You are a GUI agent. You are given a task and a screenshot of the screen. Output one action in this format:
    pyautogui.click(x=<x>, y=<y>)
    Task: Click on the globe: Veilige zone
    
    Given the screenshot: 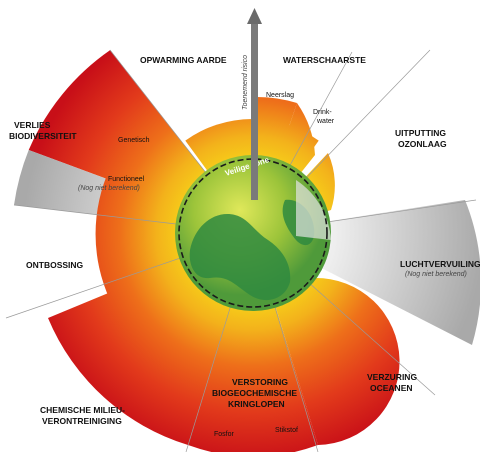 What is the action you would take?
    pyautogui.click(x=253, y=233)
    